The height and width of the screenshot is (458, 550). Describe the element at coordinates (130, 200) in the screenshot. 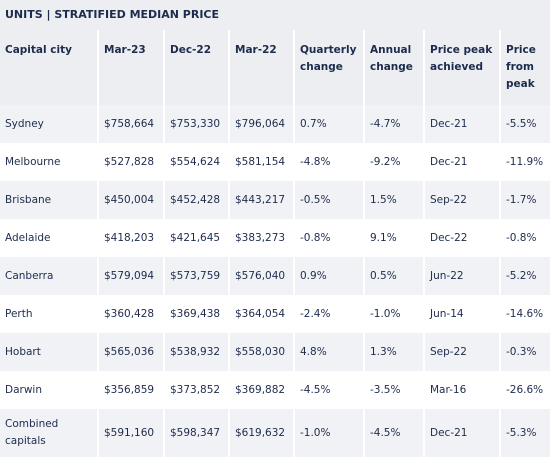

I see `value-cell: $450,004` at that location.